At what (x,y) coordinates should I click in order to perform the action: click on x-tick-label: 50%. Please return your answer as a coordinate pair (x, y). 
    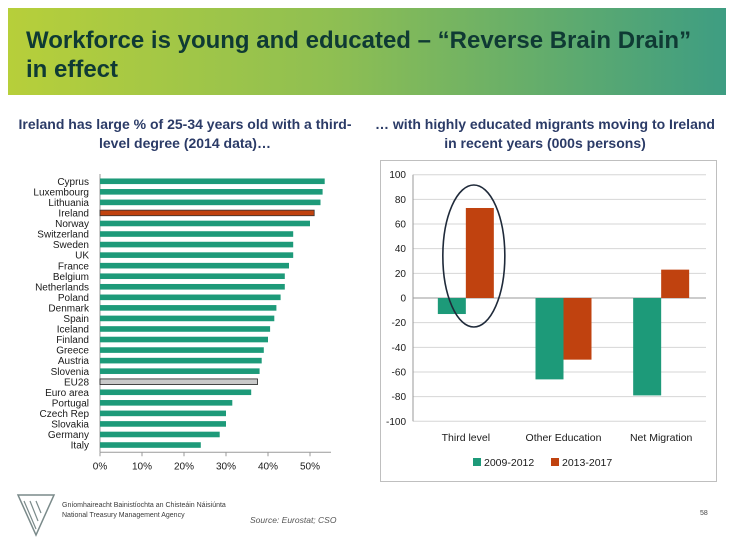
    Looking at the image, I should click on (310, 466).